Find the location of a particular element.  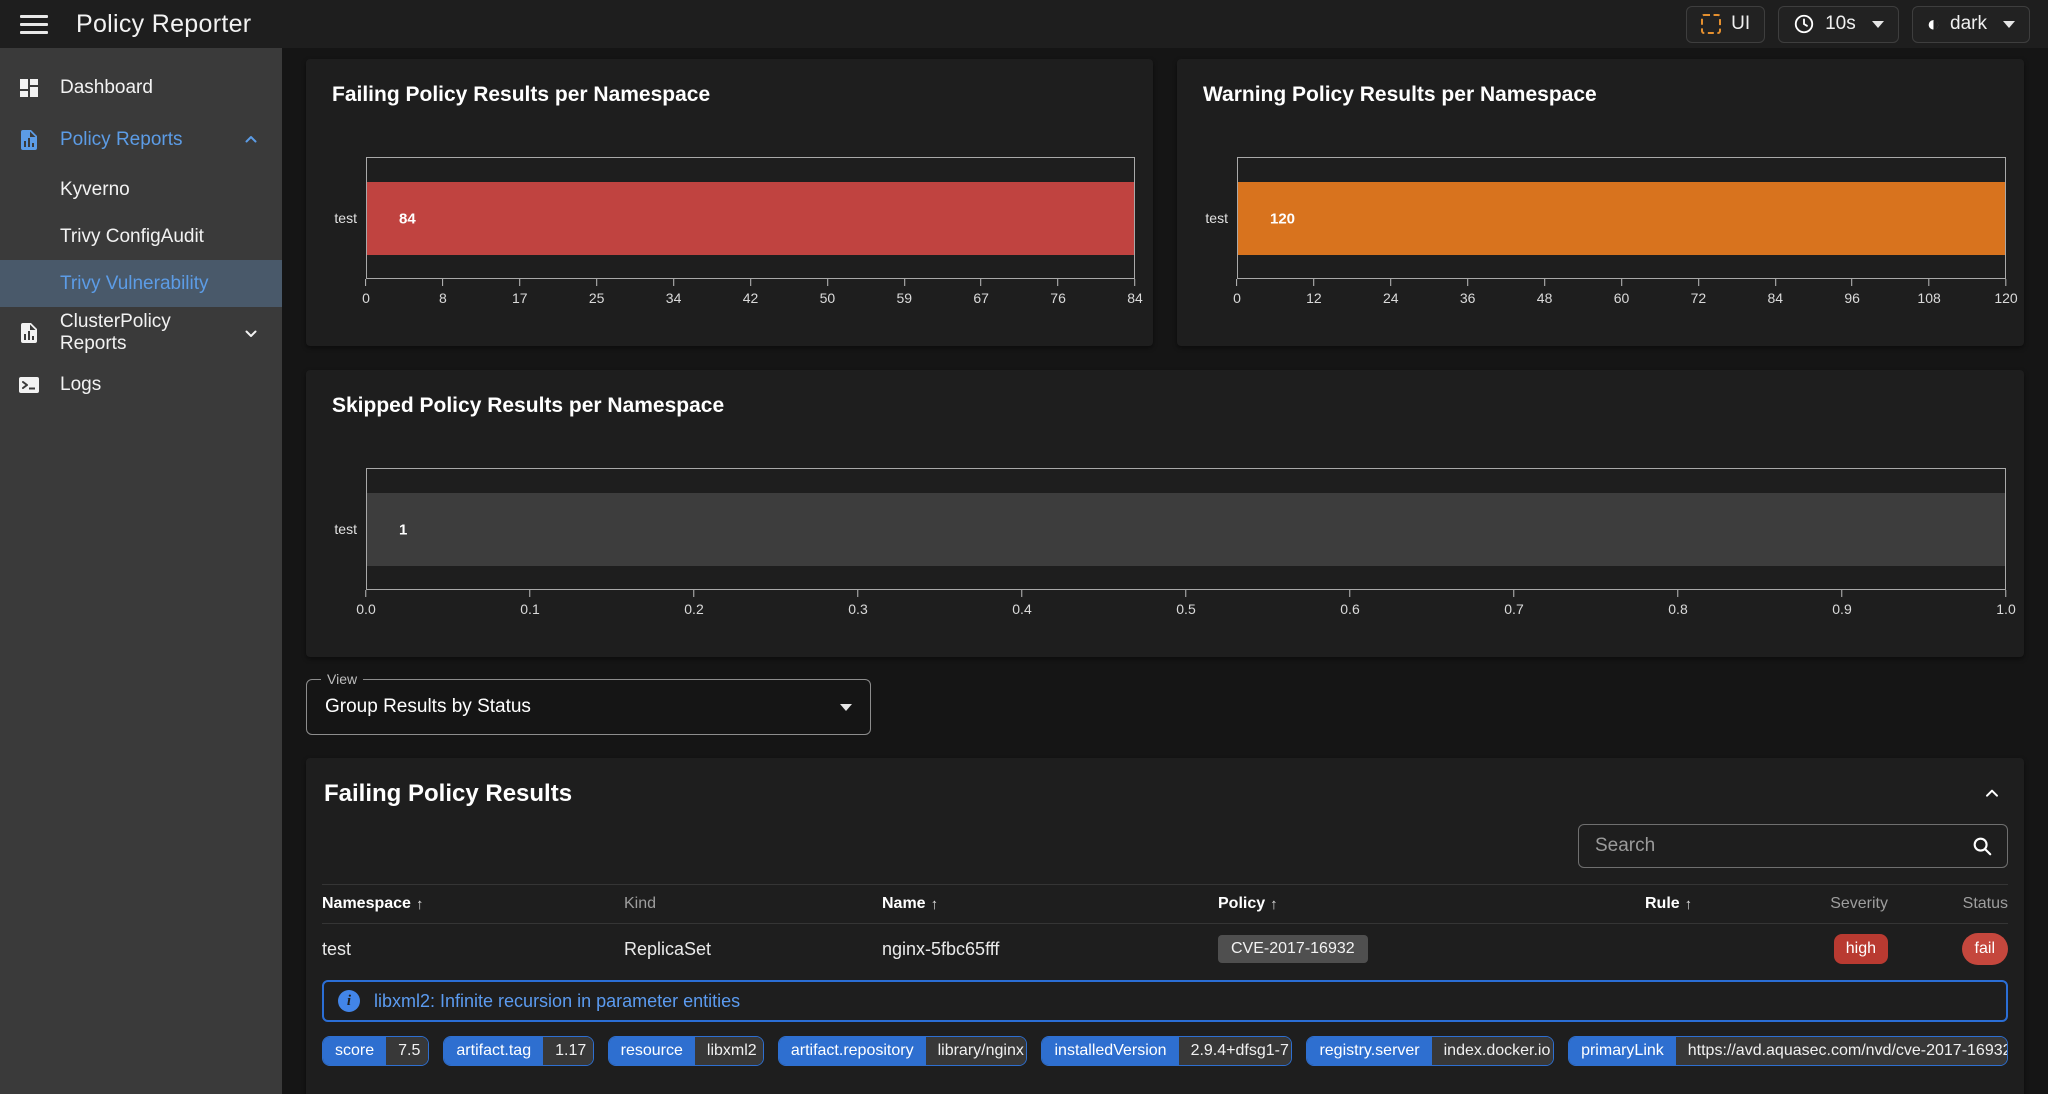

theme-select: ◐ dark is located at coordinates (1970, 24).